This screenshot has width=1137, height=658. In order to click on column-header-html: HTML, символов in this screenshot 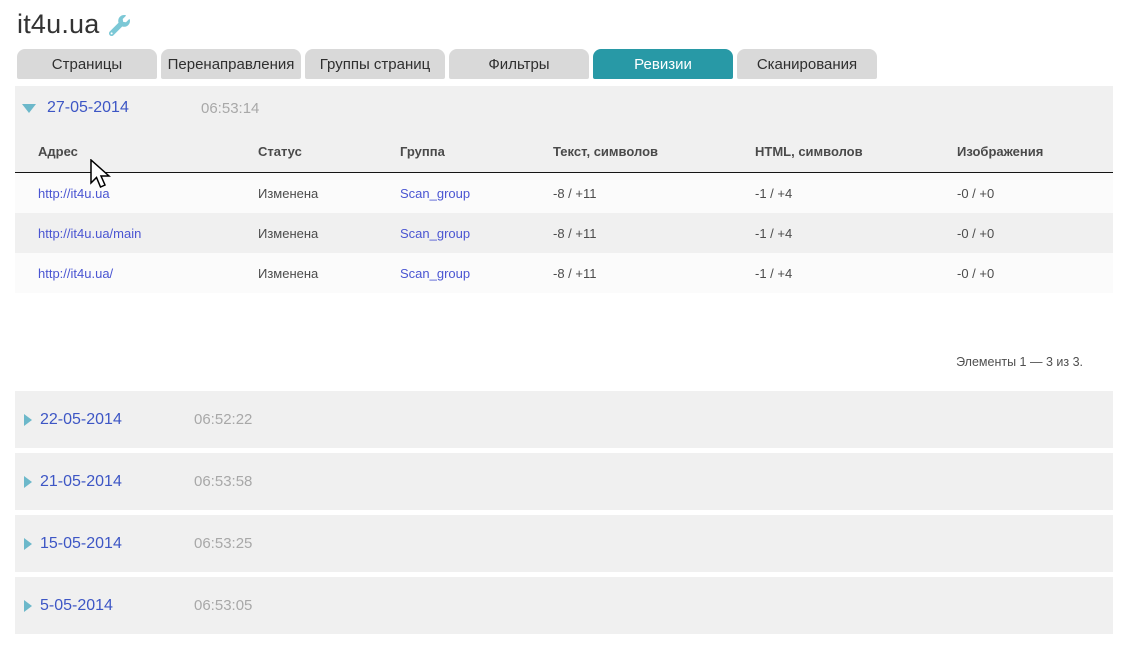, I will do `click(809, 151)`.